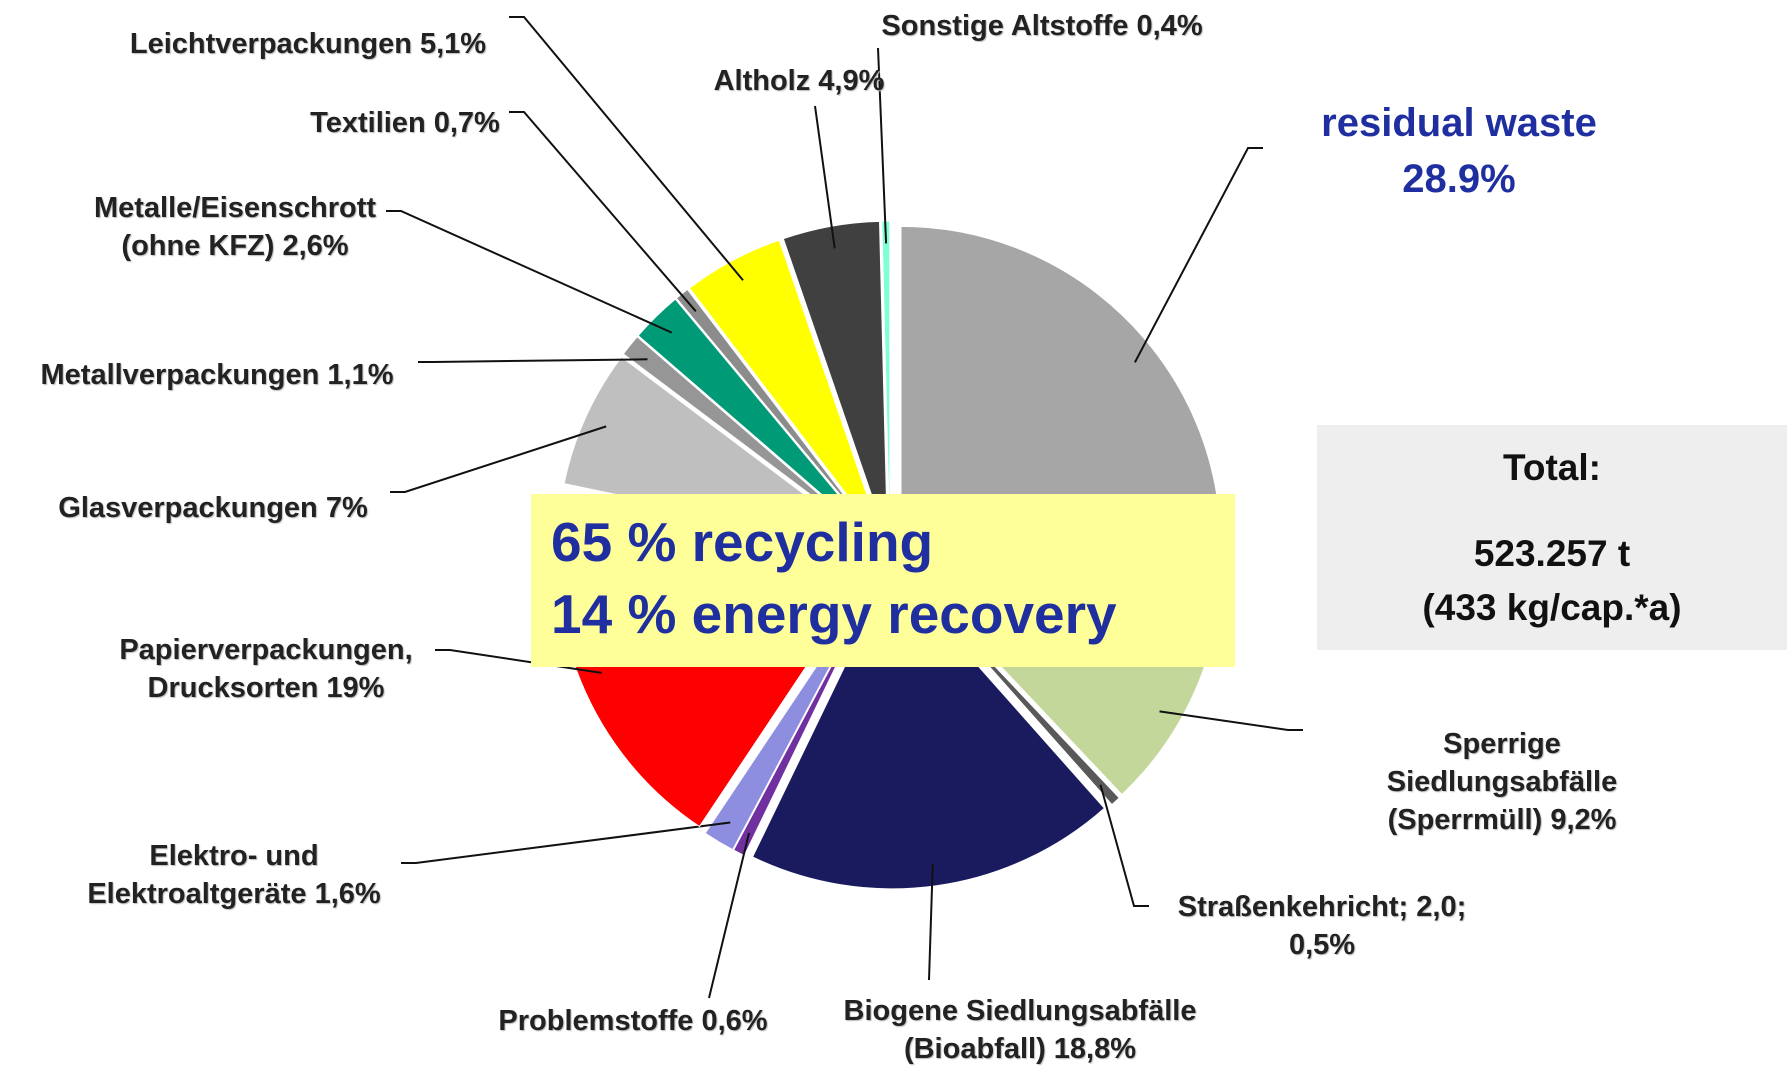  Describe the element at coordinates (834, 614) in the screenshot. I see `energy-text: 14 % energy recovery` at that location.